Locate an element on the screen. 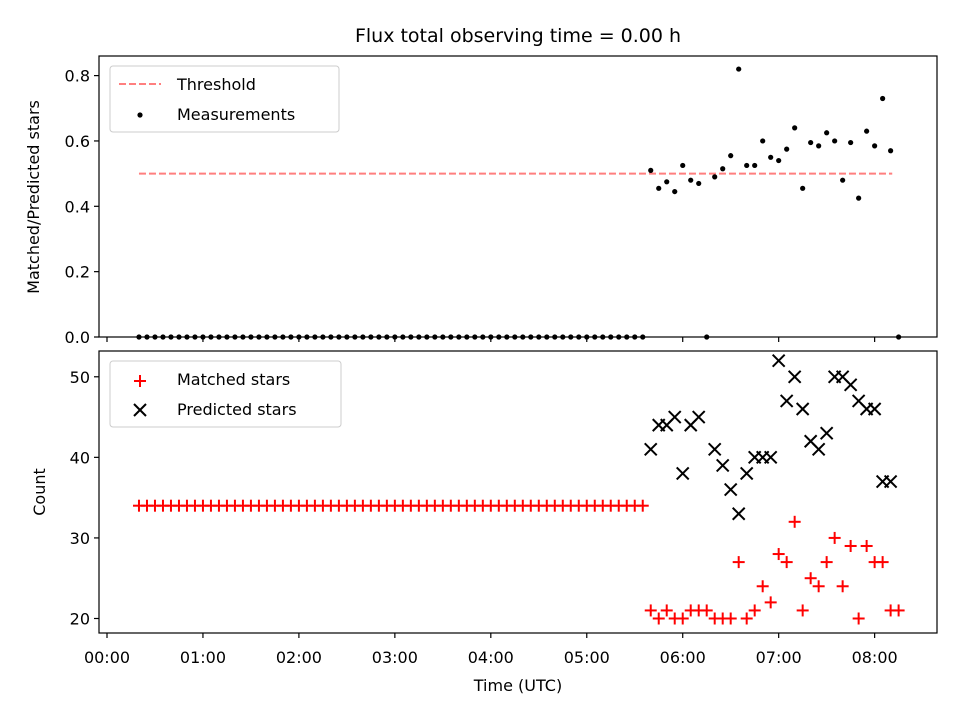  top-x-ticks is located at coordinates (491, 339).